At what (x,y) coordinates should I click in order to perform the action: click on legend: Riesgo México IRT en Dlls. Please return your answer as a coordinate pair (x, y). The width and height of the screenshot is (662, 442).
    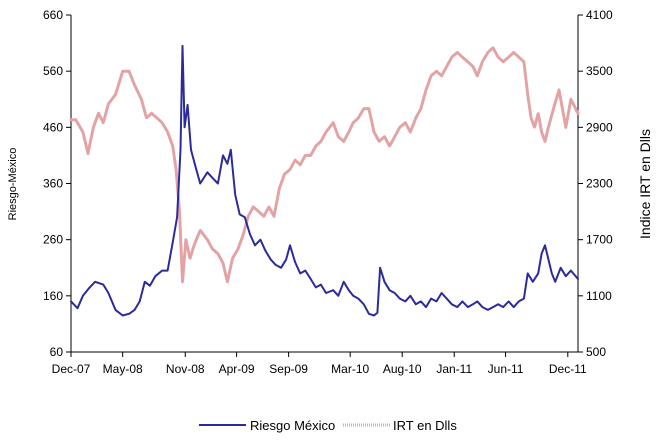
    Looking at the image, I should click on (328, 425).